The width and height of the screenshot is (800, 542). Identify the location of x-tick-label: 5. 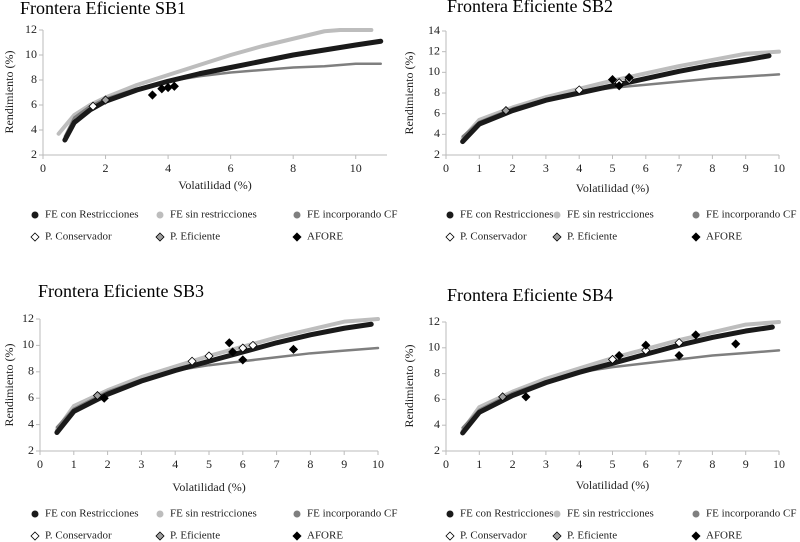
(613, 168).